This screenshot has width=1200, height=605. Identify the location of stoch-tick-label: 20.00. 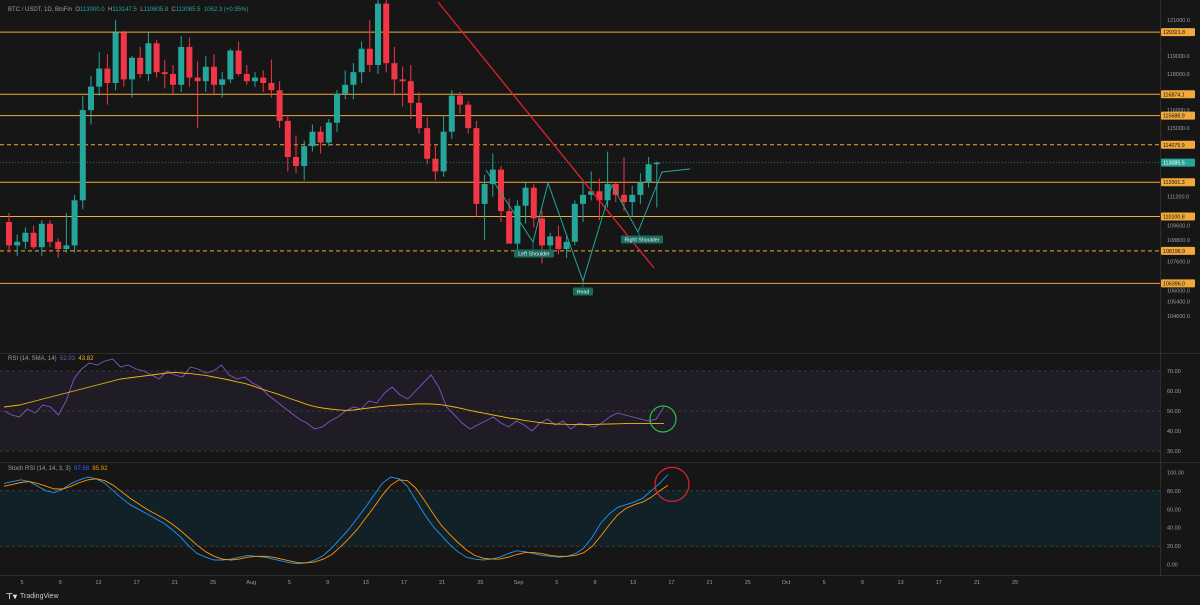
(1174, 547).